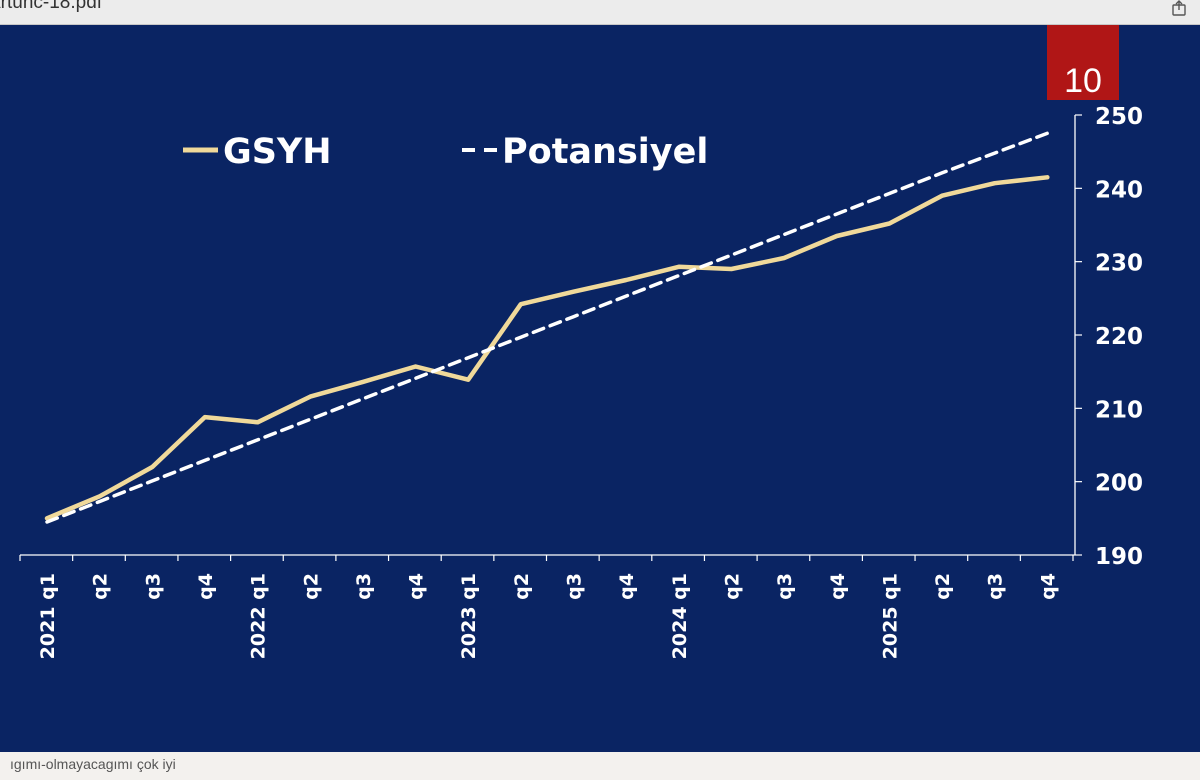  Describe the element at coordinates (605, 152) in the screenshot. I see `legend-label-potansiyel: Potansiyel` at that location.